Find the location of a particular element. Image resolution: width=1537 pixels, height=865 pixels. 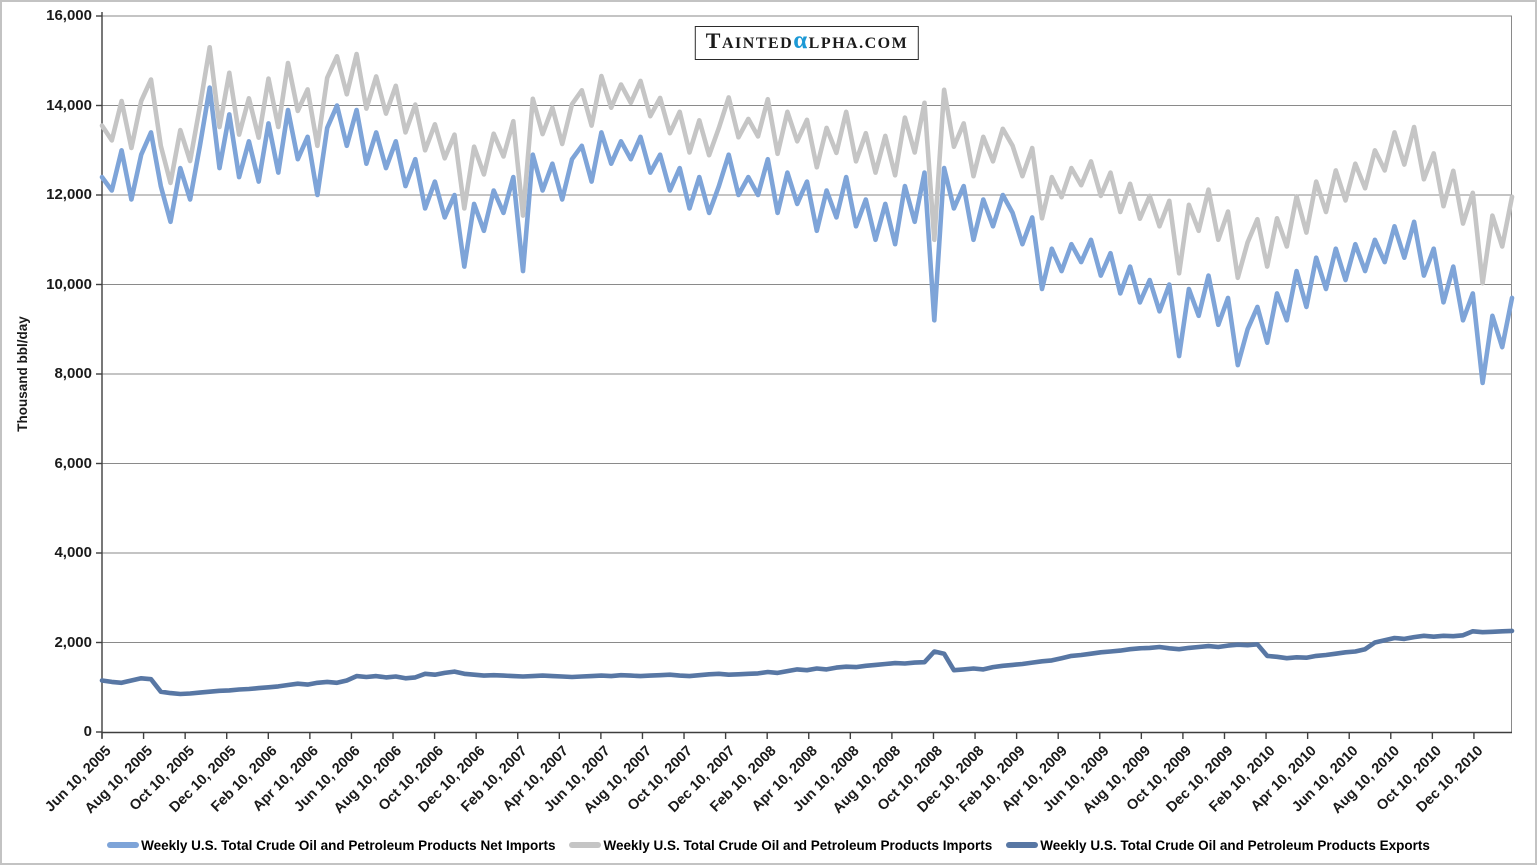

legend-swatch-net-imports-line is located at coordinates (123, 845).